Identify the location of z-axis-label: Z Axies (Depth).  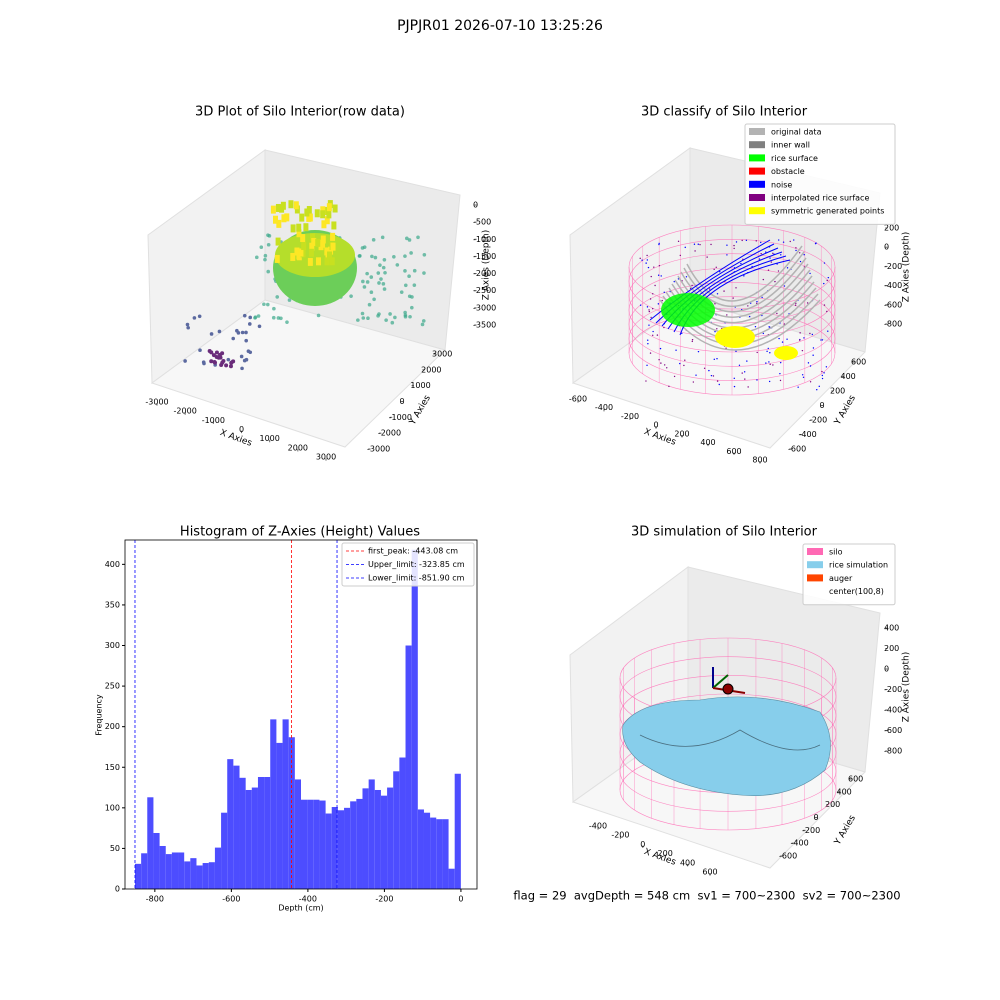
(487, 265).